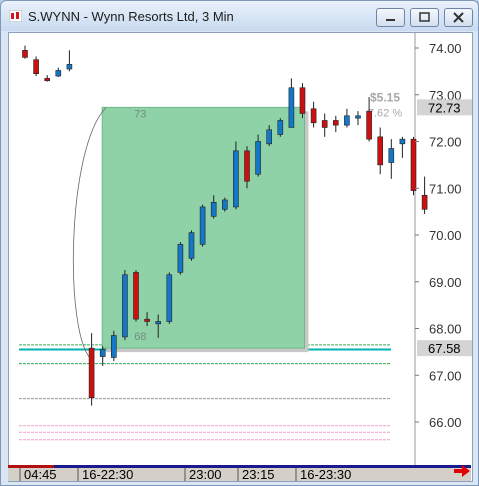 The width and height of the screenshot is (479, 486). I want to click on y-tick-label: 72.00, so click(445, 142).